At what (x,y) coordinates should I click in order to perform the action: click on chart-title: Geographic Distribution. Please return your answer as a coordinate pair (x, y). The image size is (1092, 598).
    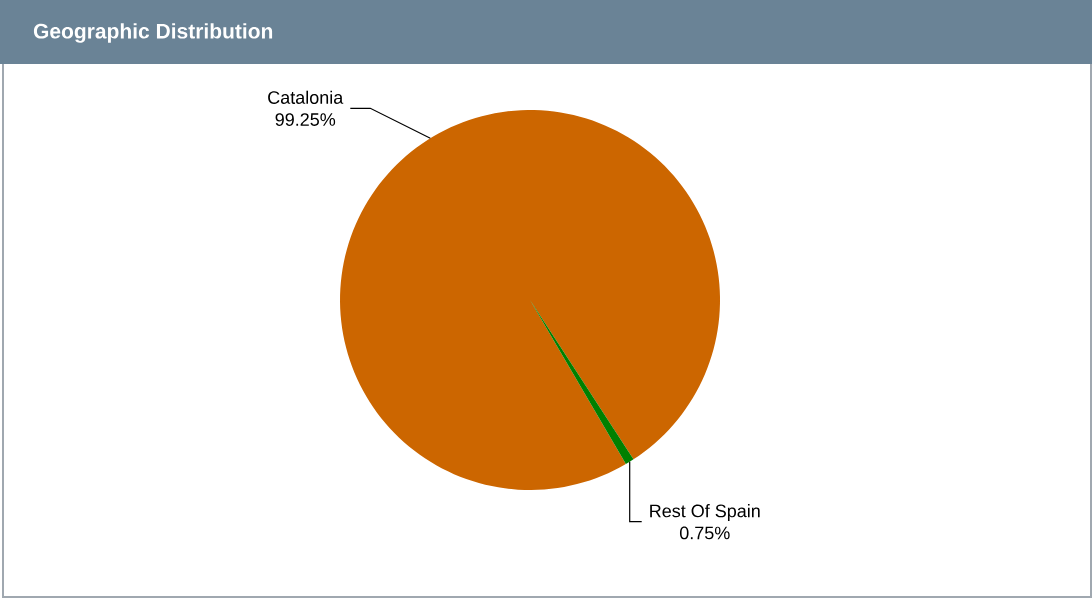
    Looking at the image, I should click on (153, 33).